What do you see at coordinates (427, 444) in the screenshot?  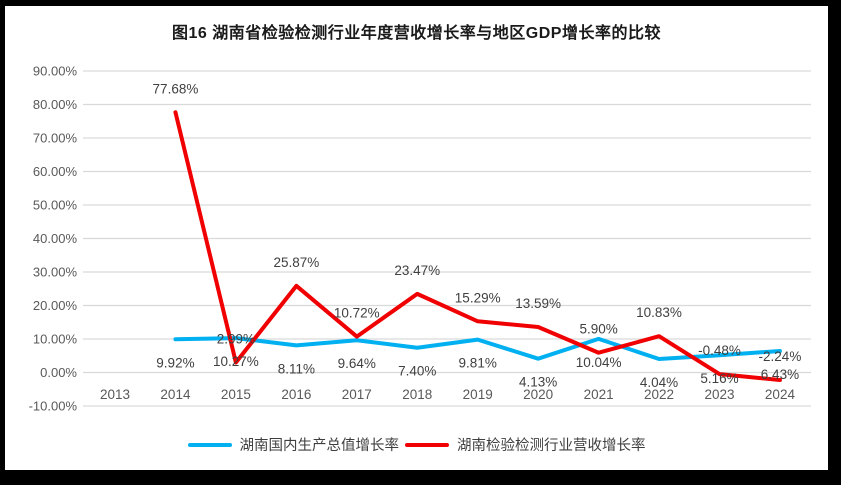 I see `industry-line-swatch-icon` at bounding box center [427, 444].